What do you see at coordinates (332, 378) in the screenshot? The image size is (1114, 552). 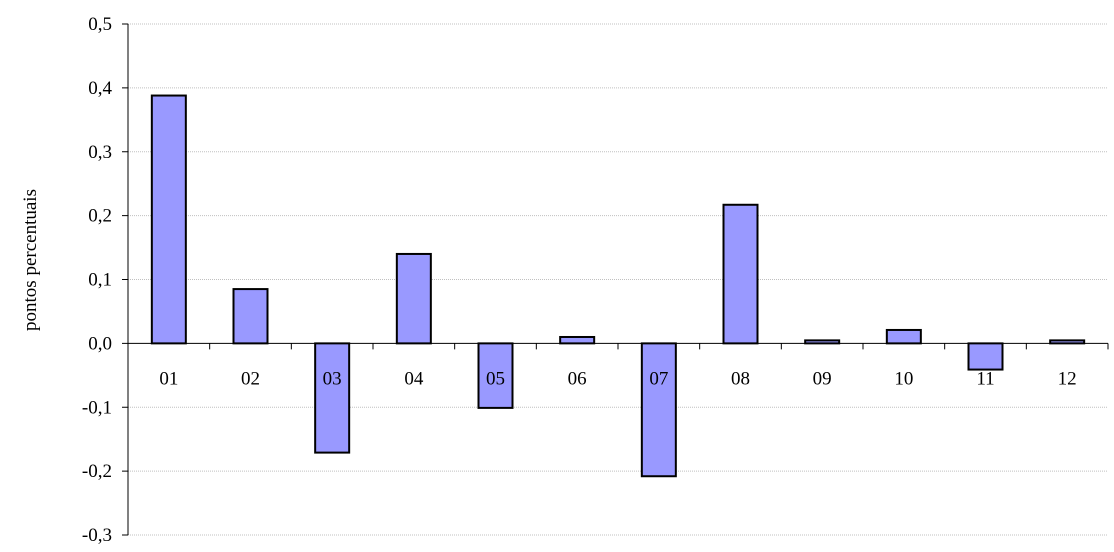 I see `x-tick-label-03: 03` at bounding box center [332, 378].